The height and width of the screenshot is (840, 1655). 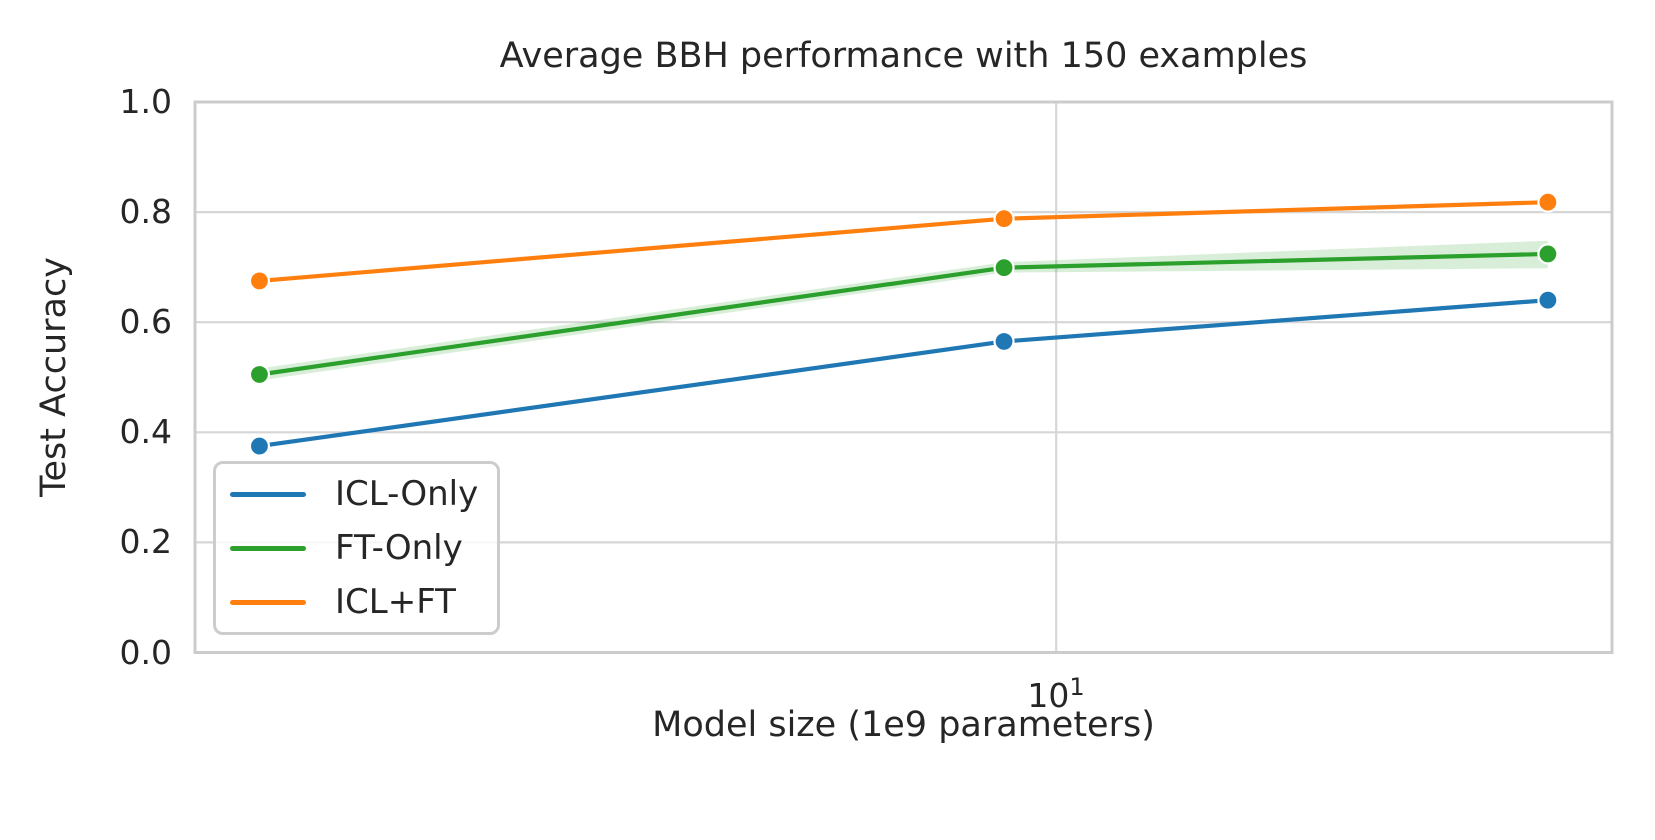 What do you see at coordinates (395, 602) in the screenshot?
I see `legend-label: ICL+FT` at bounding box center [395, 602].